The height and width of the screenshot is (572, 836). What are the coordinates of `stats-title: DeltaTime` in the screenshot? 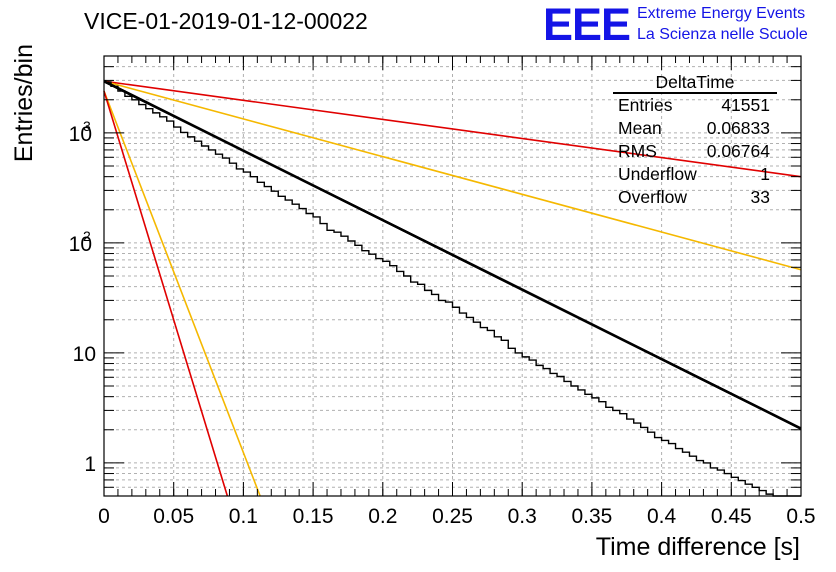 It's located at (695, 83).